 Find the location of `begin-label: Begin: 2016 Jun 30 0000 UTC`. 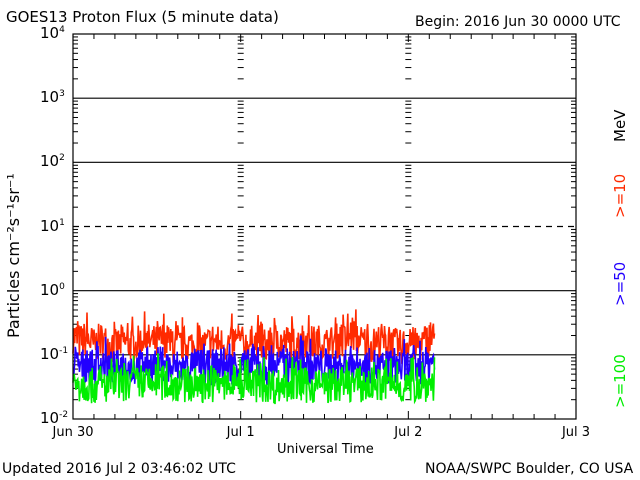

begin-label: Begin: 2016 Jun 30 0000 UTC is located at coordinates (518, 22).